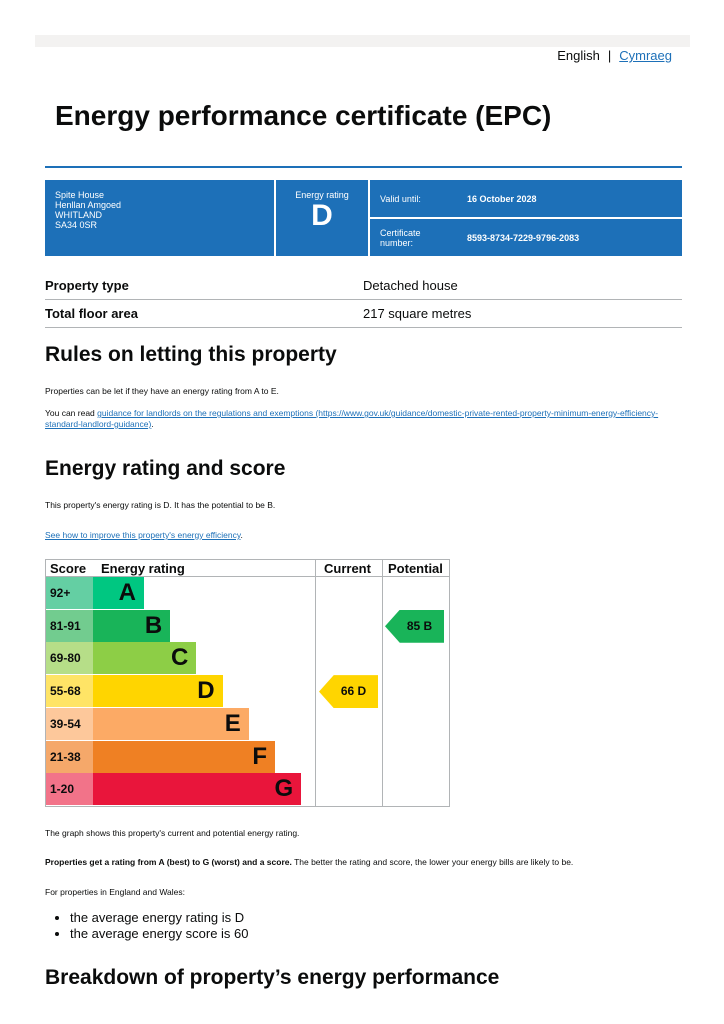 The height and width of the screenshot is (1024, 724). I want to click on average-intro: For properties in England and Wales:, so click(115, 892).